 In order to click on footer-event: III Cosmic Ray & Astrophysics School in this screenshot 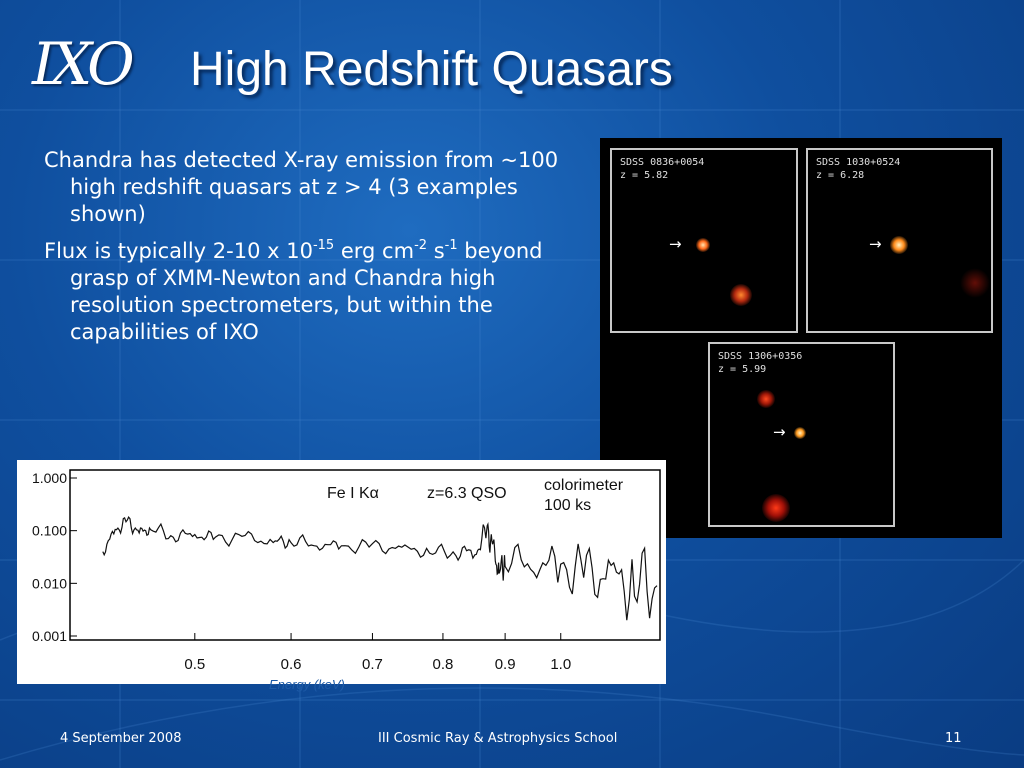, I will do `click(498, 738)`.